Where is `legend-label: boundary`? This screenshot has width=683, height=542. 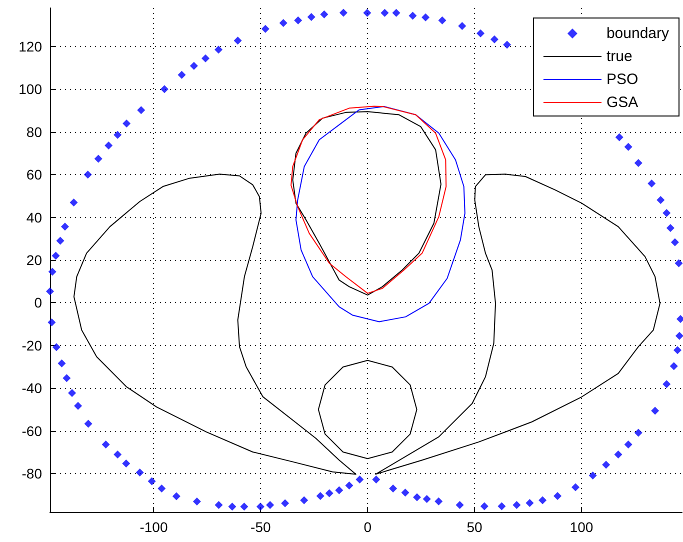 legend-label: boundary is located at coordinates (638, 33).